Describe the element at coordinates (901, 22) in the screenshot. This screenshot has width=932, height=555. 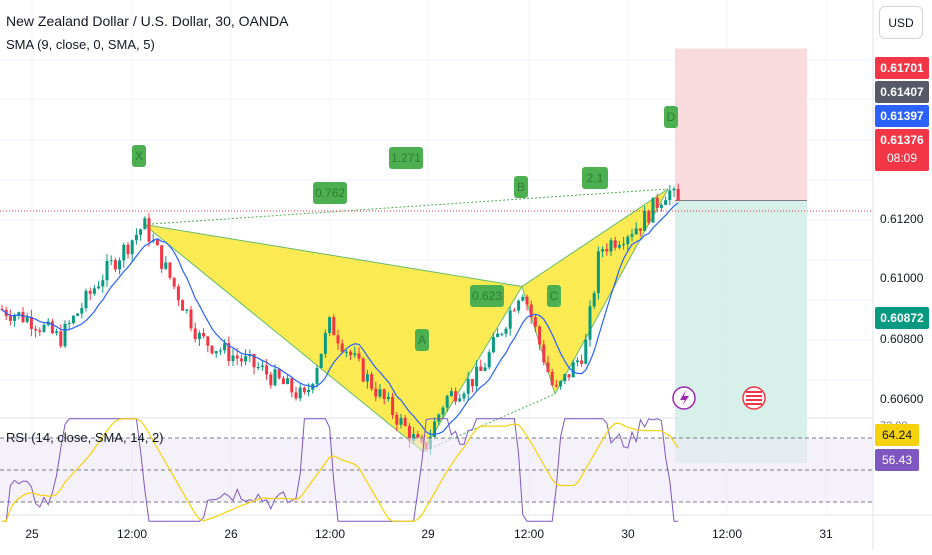
I see `currency-button: USD` at that location.